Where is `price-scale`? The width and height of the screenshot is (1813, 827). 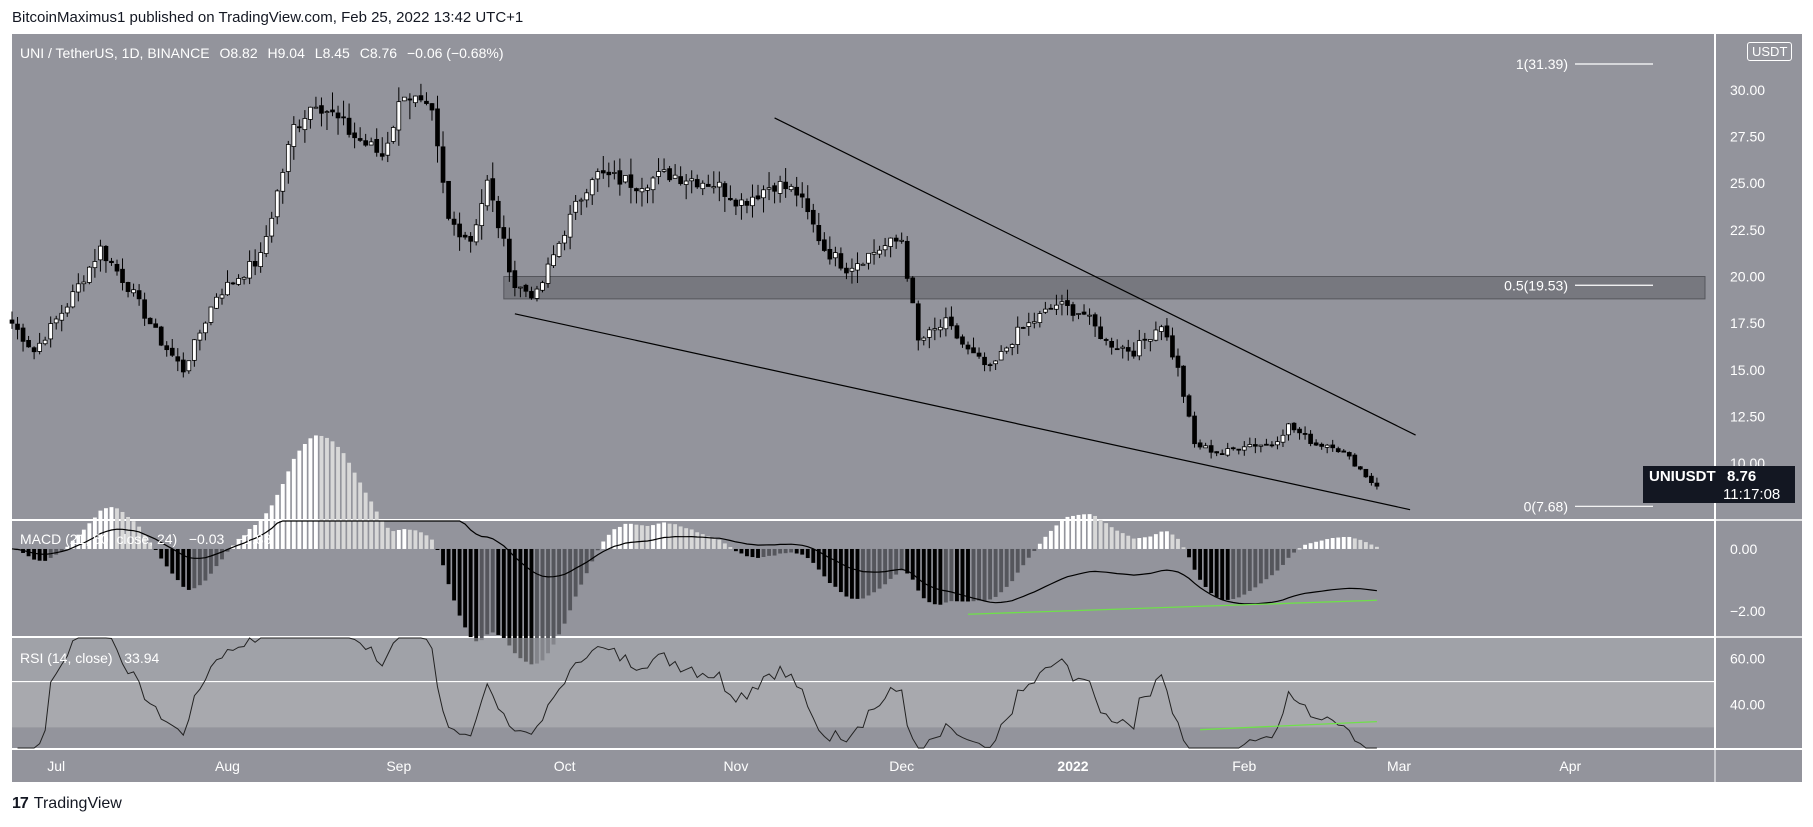 price-scale is located at coordinates (1759, 391).